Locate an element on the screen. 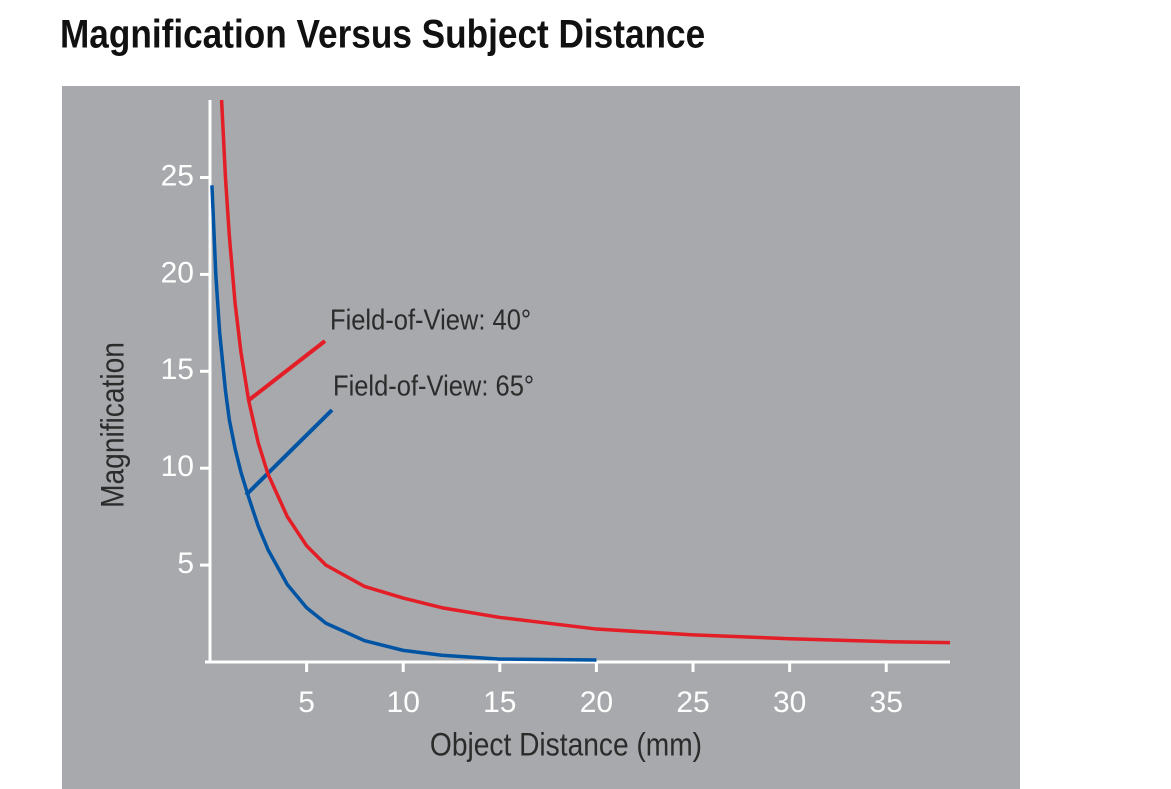 This screenshot has height=789, width=1171. x-tick-label: 25 is located at coordinates (692, 702).